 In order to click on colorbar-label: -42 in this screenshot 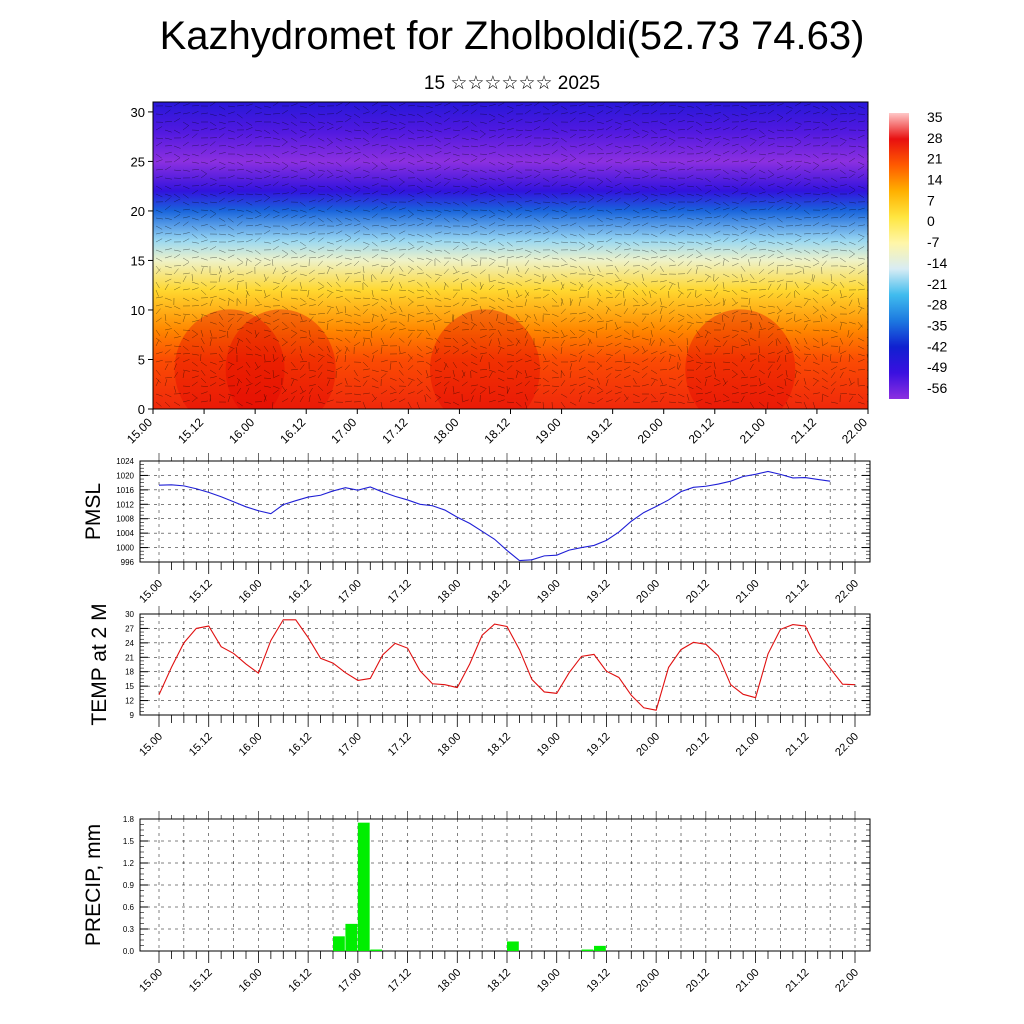, I will do `click(937, 346)`.